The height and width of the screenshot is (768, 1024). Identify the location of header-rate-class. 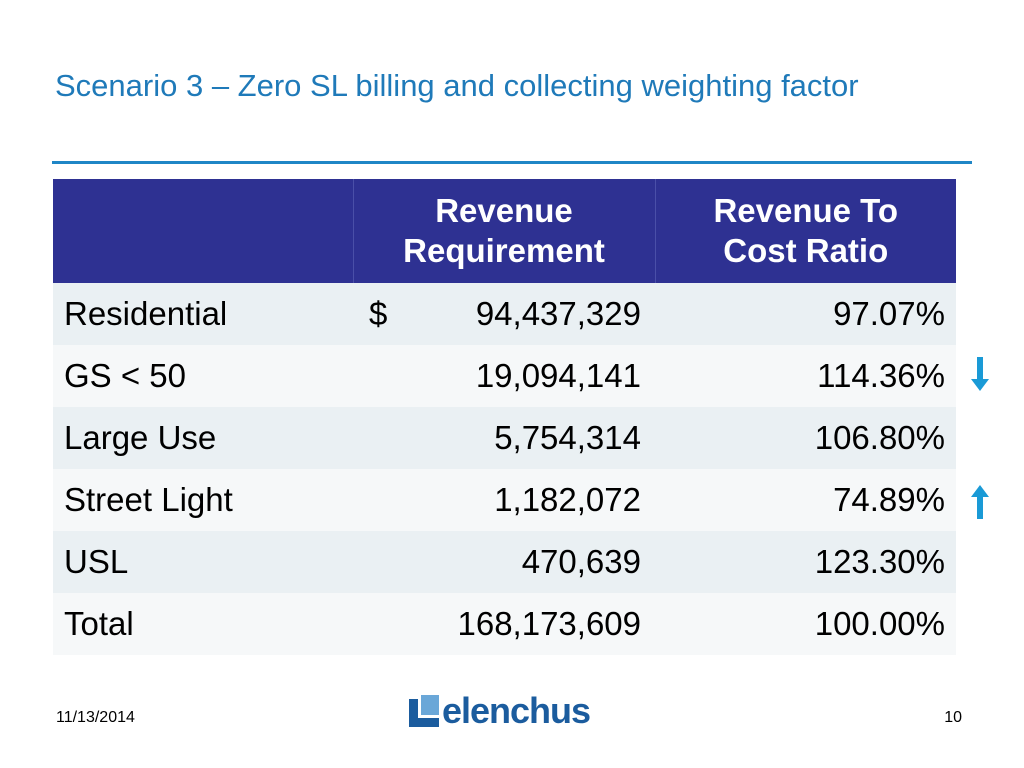
(203, 231).